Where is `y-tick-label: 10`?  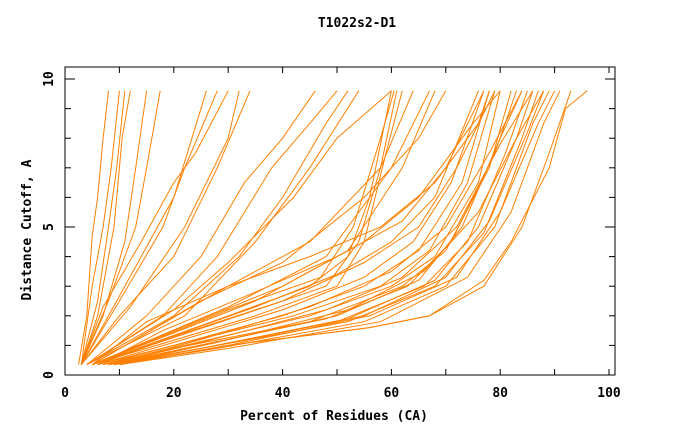 y-tick-label: 10 is located at coordinates (49, 79).